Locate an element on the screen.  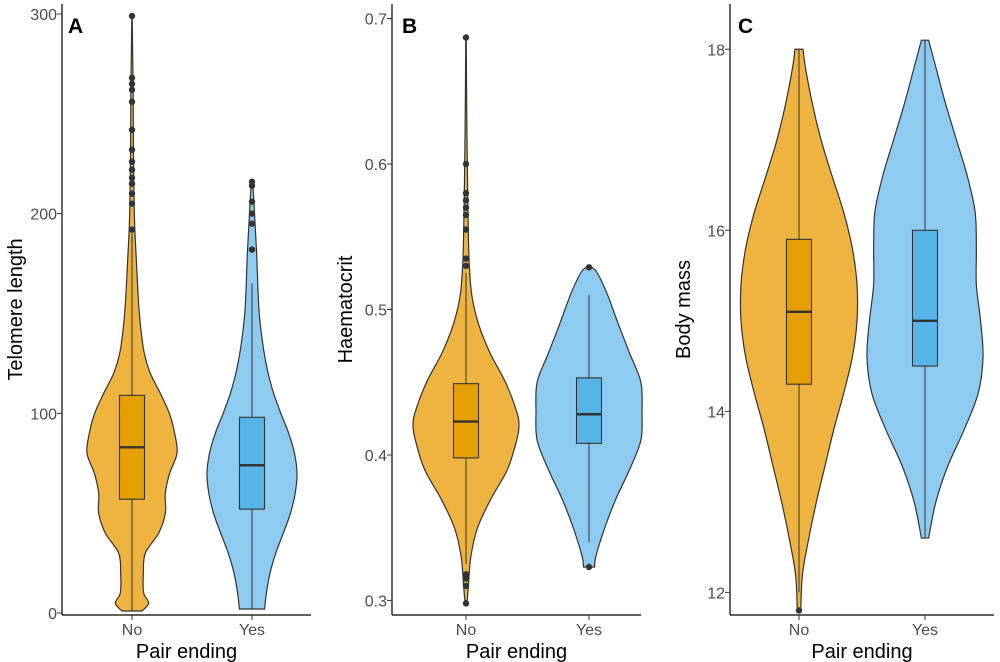
panel-label: A is located at coordinates (75, 26).